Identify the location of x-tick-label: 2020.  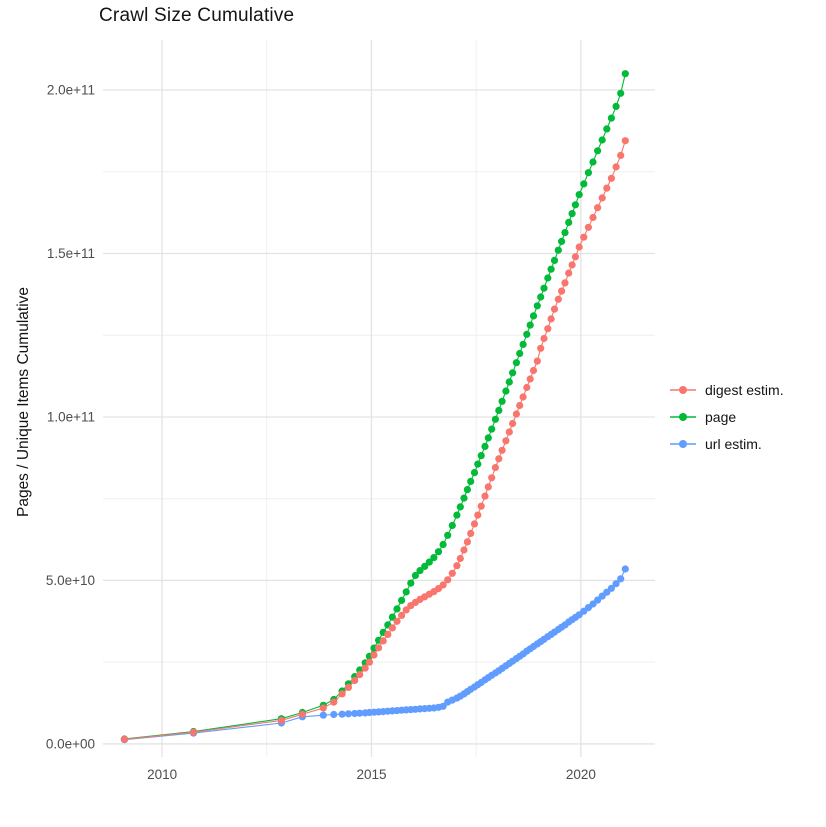
(581, 774).